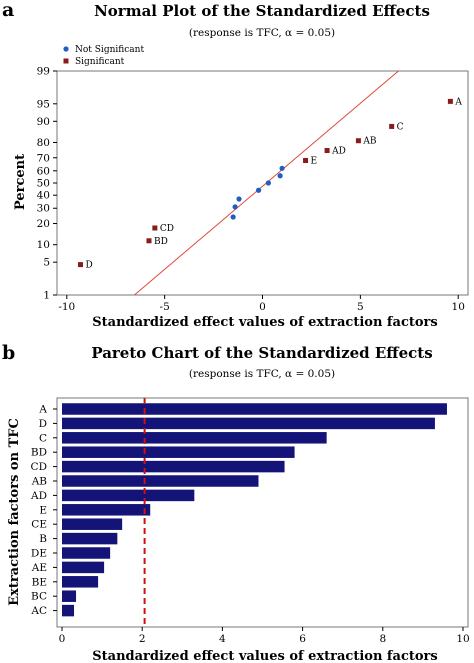  Describe the element at coordinates (88, 266) in the screenshot. I see `point-label: D` at that location.